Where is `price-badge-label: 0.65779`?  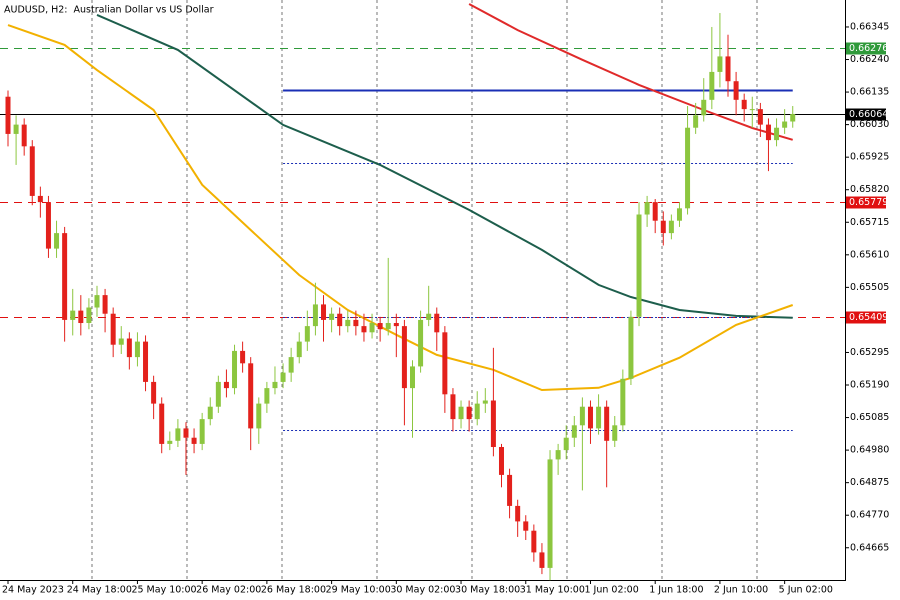
price-badge-label: 0.65779 is located at coordinates (868, 202).